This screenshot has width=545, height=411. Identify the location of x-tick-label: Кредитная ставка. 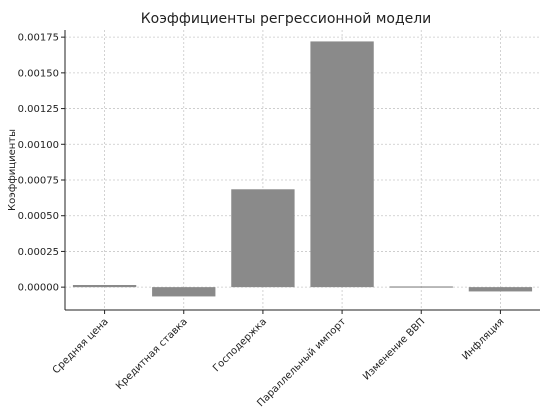
(152, 354).